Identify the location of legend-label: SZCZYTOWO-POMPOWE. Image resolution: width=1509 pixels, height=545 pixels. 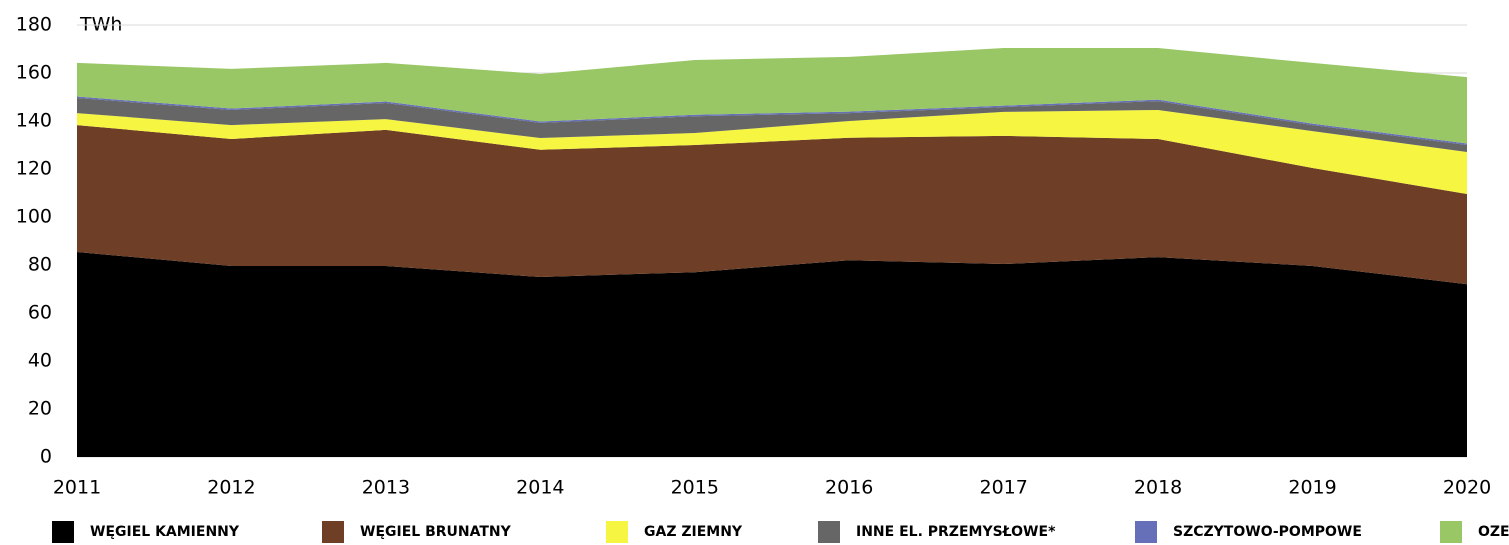
(1267, 532).